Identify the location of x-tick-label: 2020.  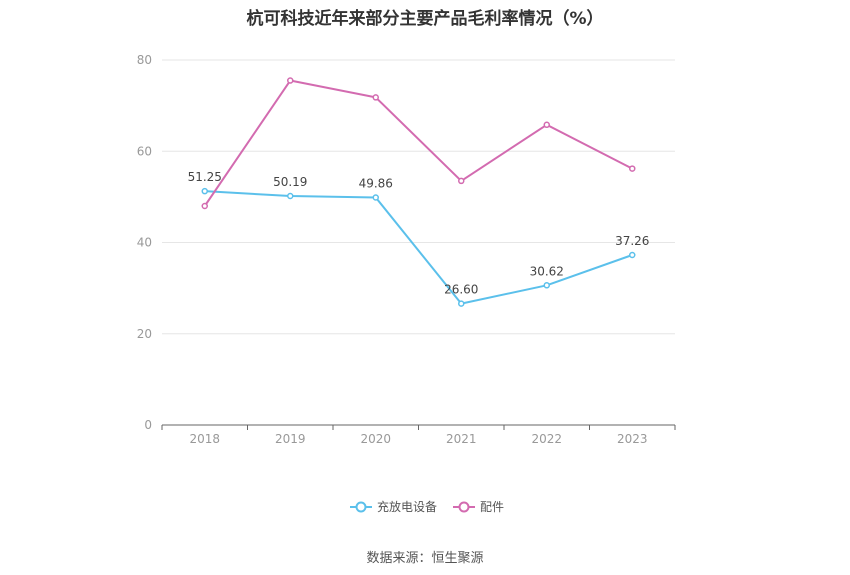
(375, 439).